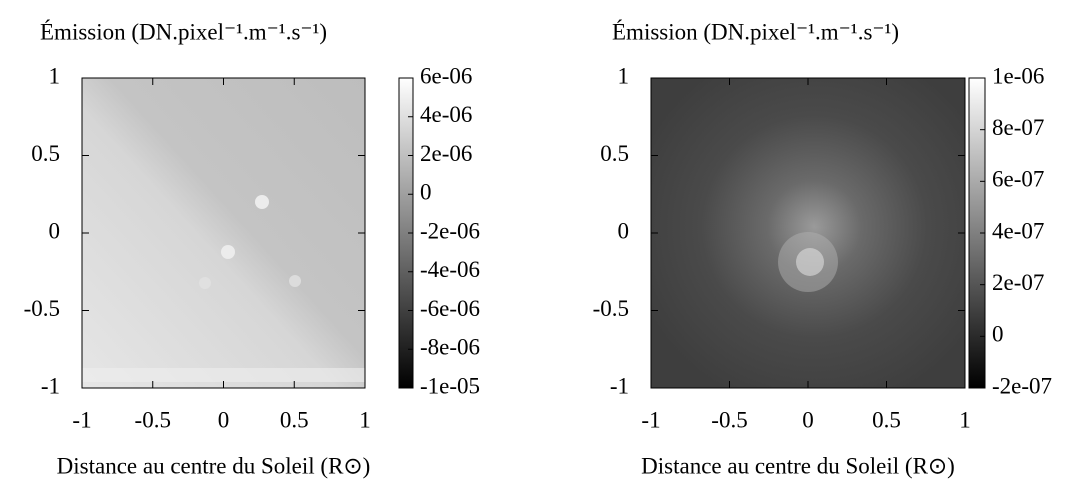  I want to click on colorbar-tick-label: 6e-07, so click(1018, 179).